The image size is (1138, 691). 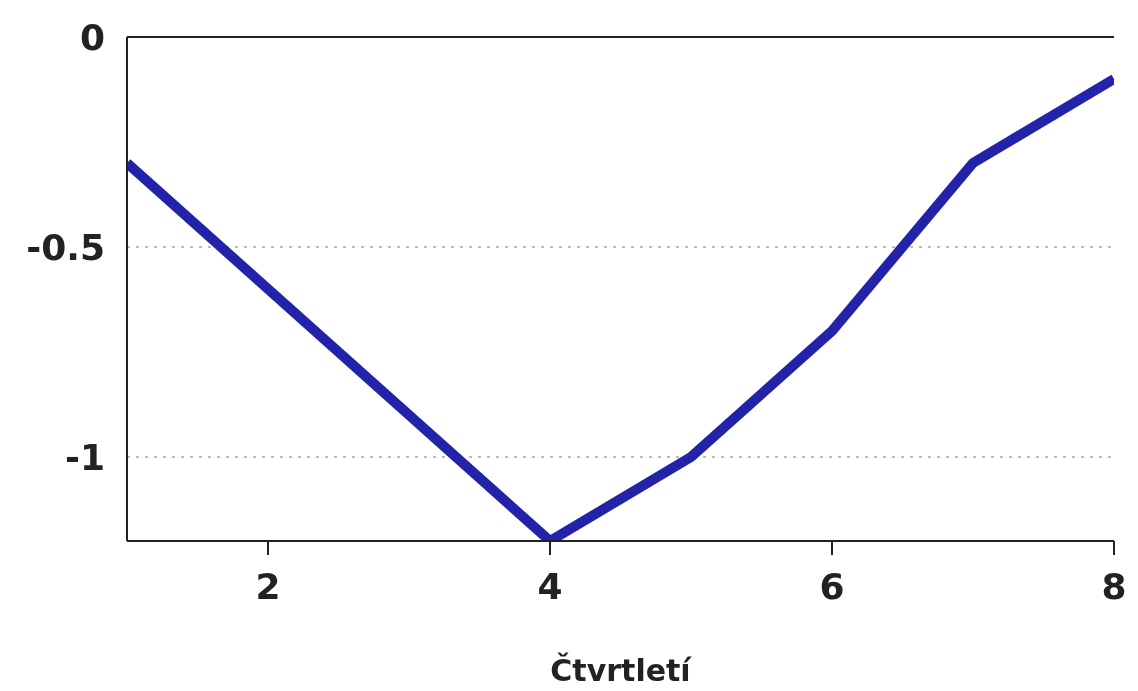 I want to click on x-tick-label: 8, so click(x=1114, y=586).